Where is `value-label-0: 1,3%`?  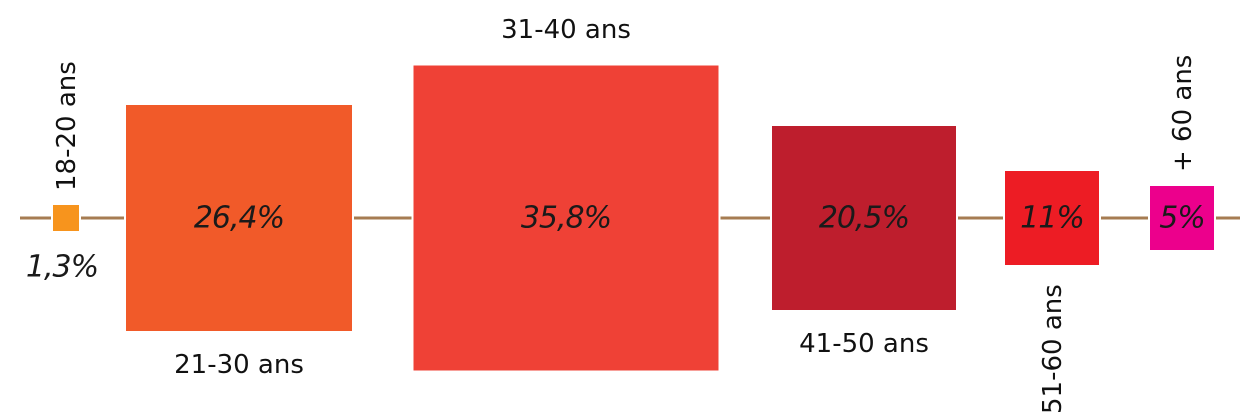
value-label-0: 1,3% is located at coordinates (62, 267).